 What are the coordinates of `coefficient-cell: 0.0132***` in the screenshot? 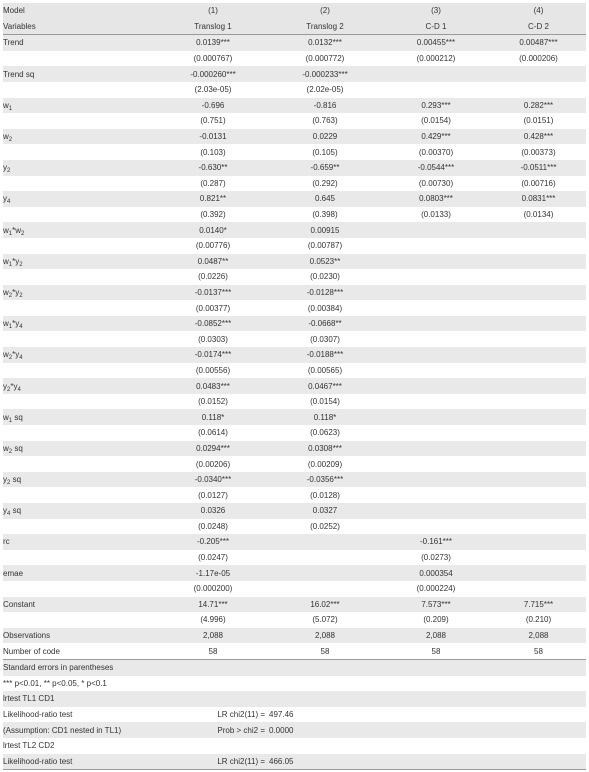 It's located at (325, 42).